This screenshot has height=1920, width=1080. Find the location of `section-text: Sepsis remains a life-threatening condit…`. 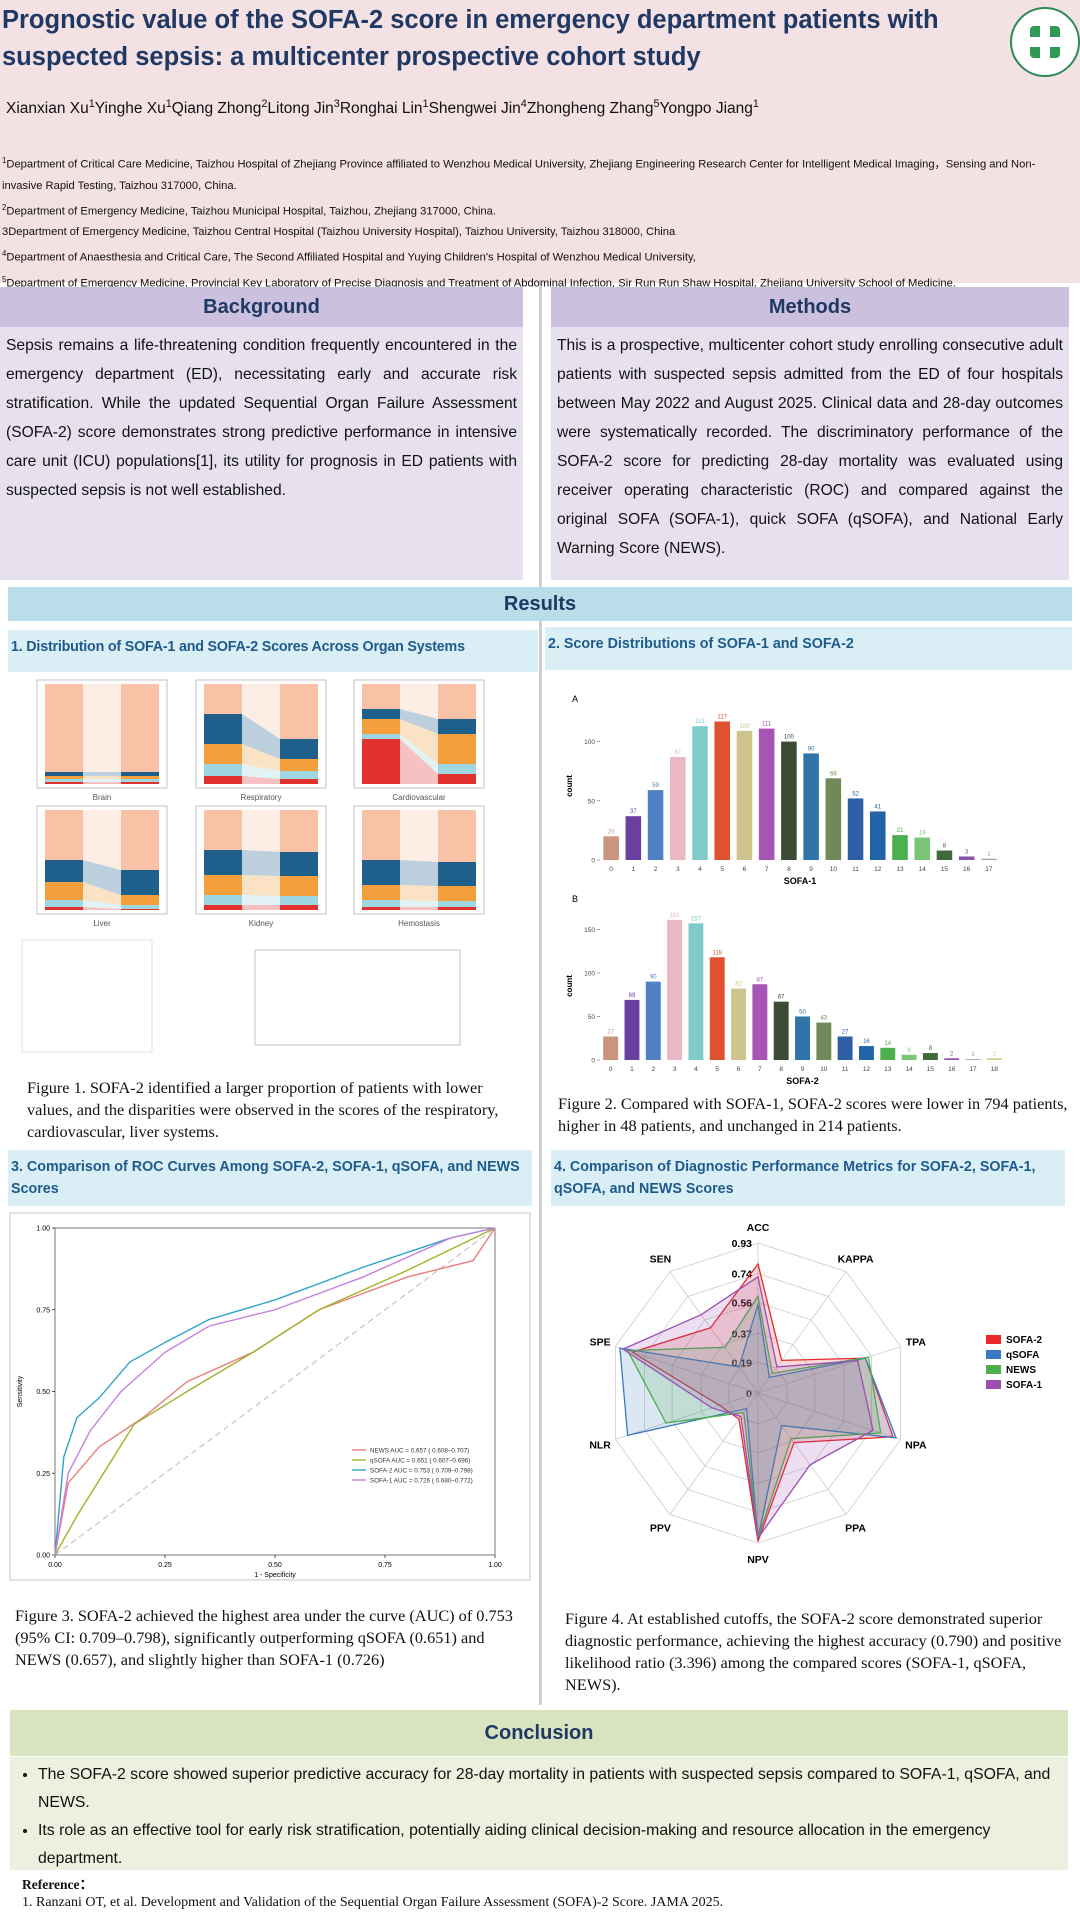

section-text: Sepsis remains a life-threatening condit… is located at coordinates (261, 453).